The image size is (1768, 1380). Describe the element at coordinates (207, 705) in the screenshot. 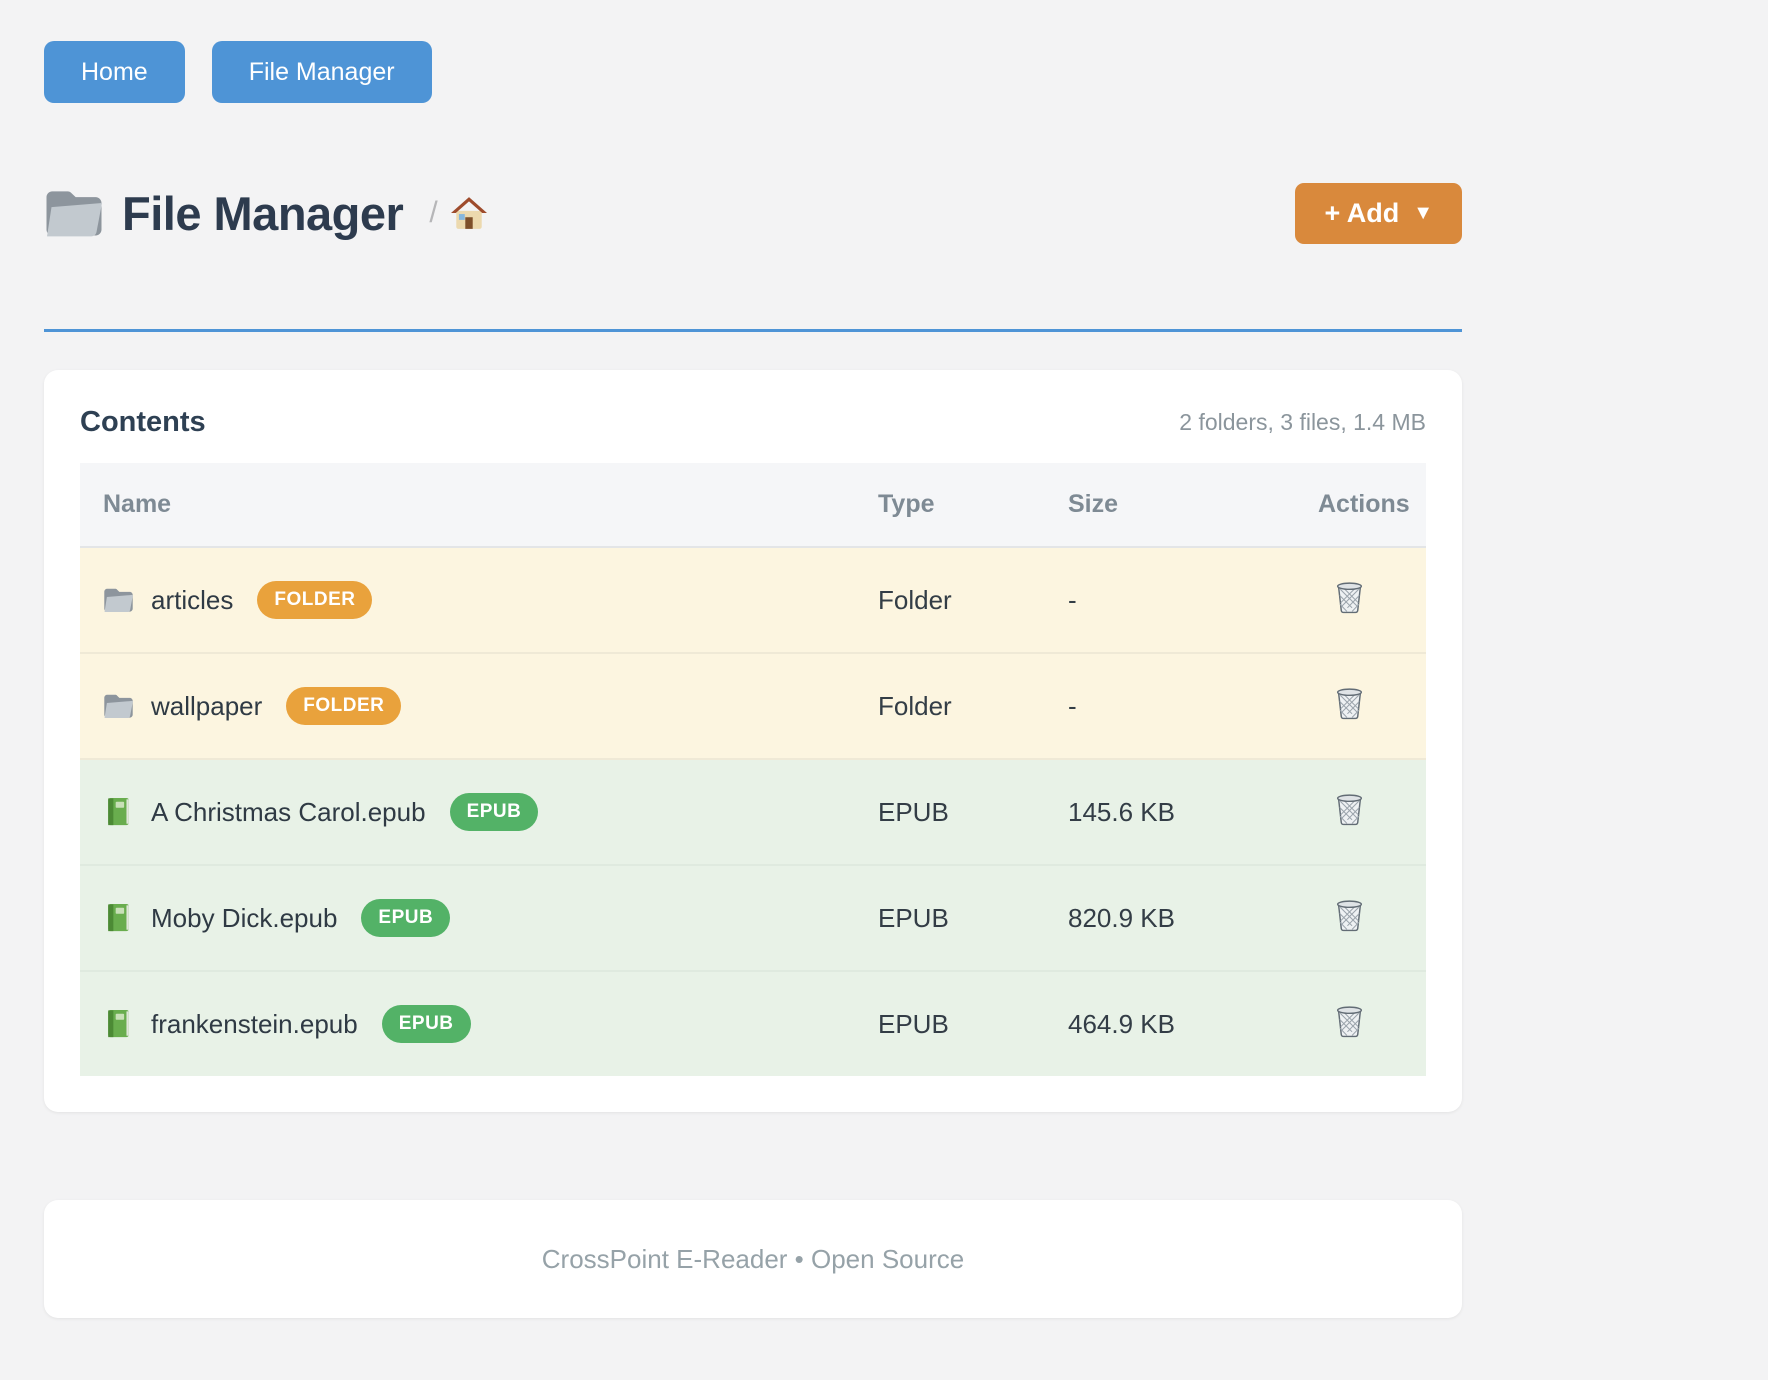

I see `file-name: wallpaper` at that location.